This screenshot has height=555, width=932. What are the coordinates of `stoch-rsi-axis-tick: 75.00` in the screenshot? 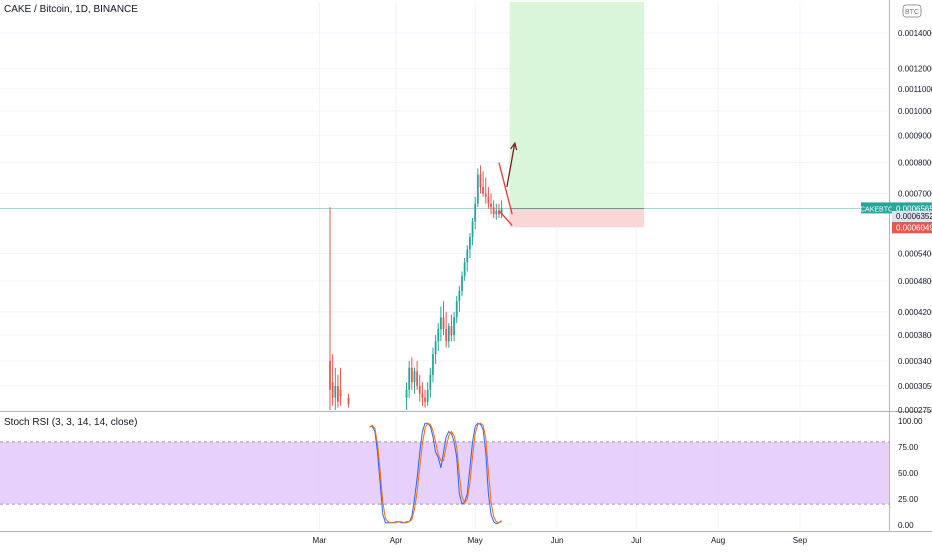 It's located at (908, 447).